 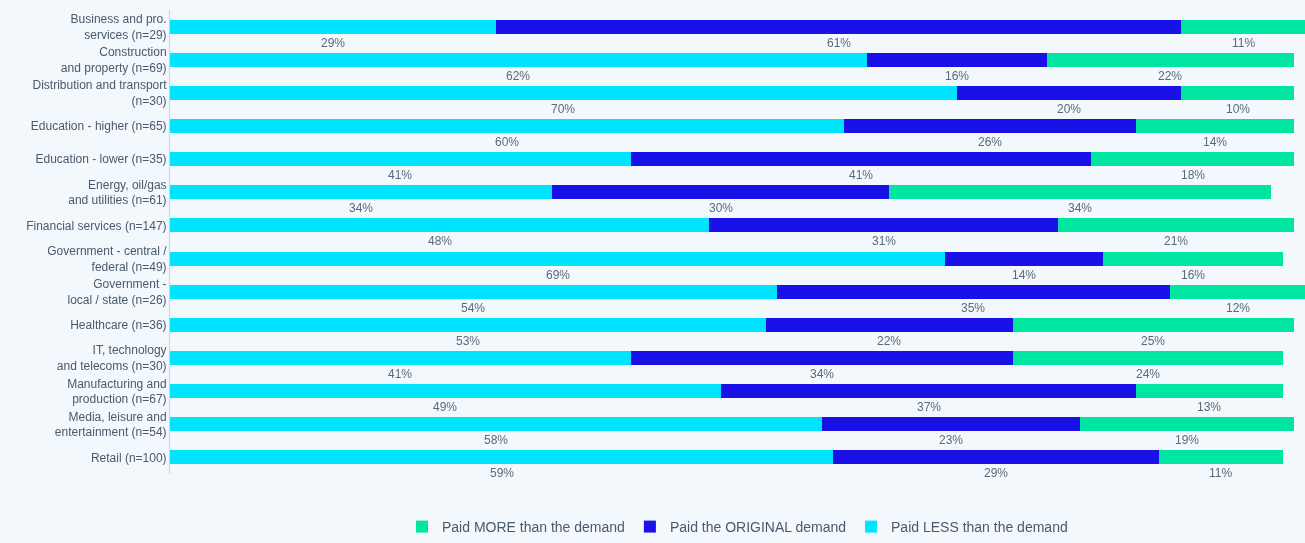 I want to click on data-label: 21%, so click(x=1176, y=241).